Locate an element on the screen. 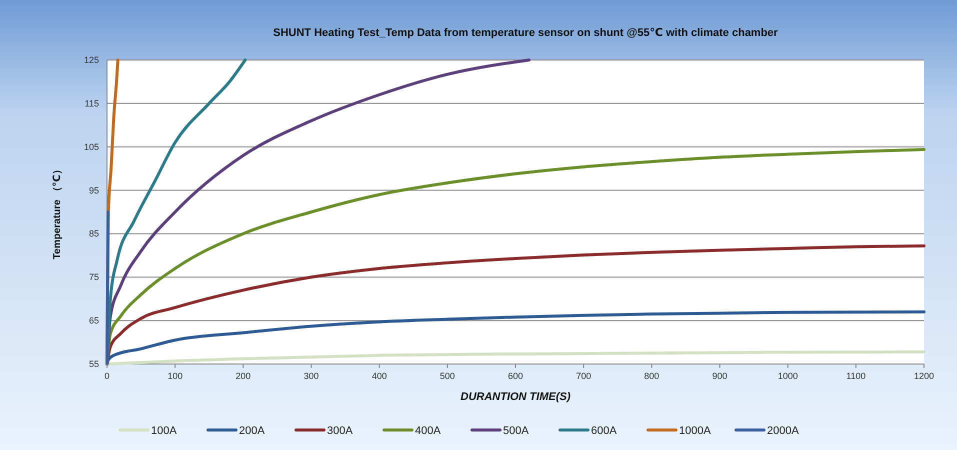  x-tick-label: 700 is located at coordinates (584, 376).